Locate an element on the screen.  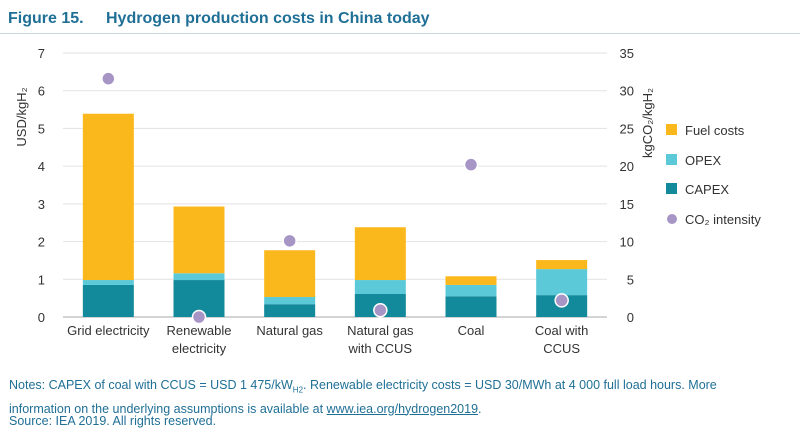
y2-tick-label: 10 is located at coordinates (627, 242).